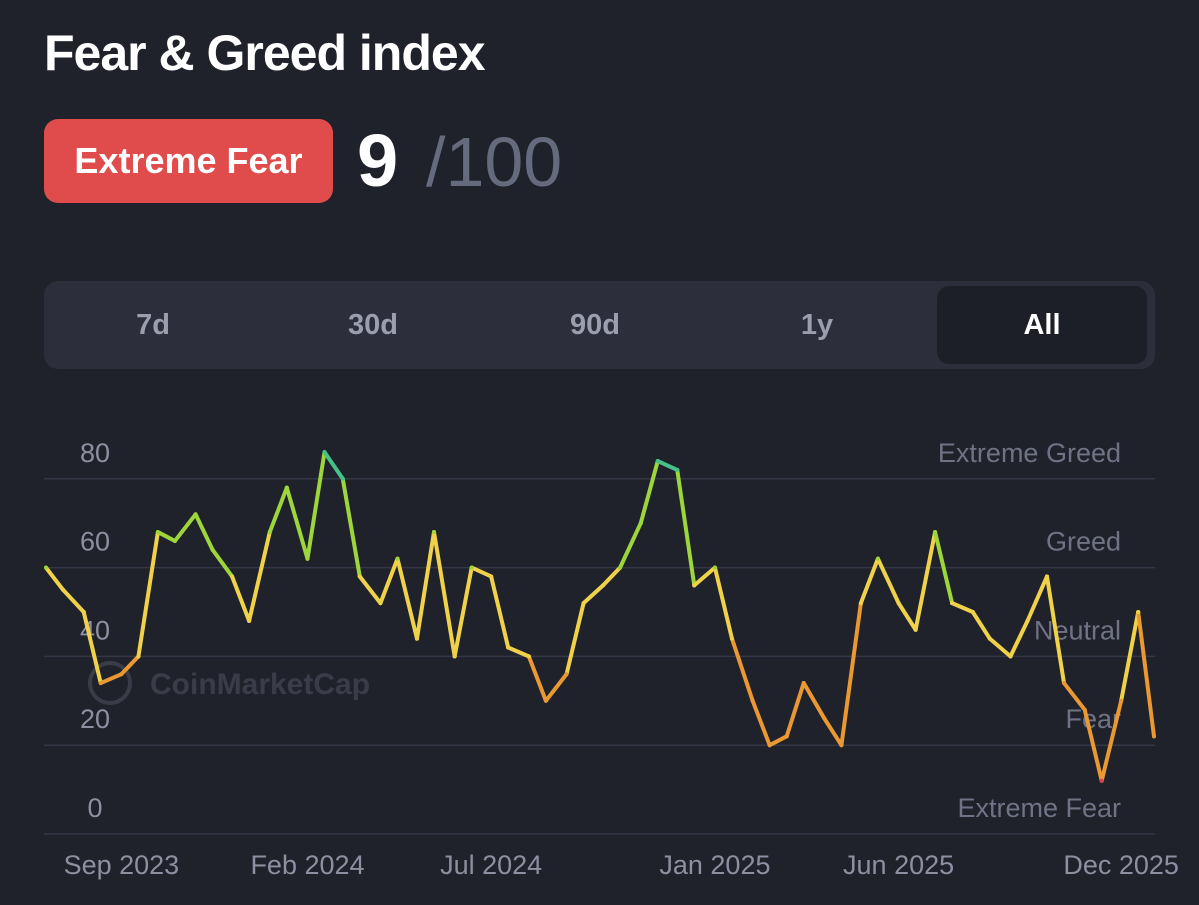 The height and width of the screenshot is (905, 1199). Describe the element at coordinates (188, 161) in the screenshot. I see `sentiment-badge: Extreme Fear` at that location.